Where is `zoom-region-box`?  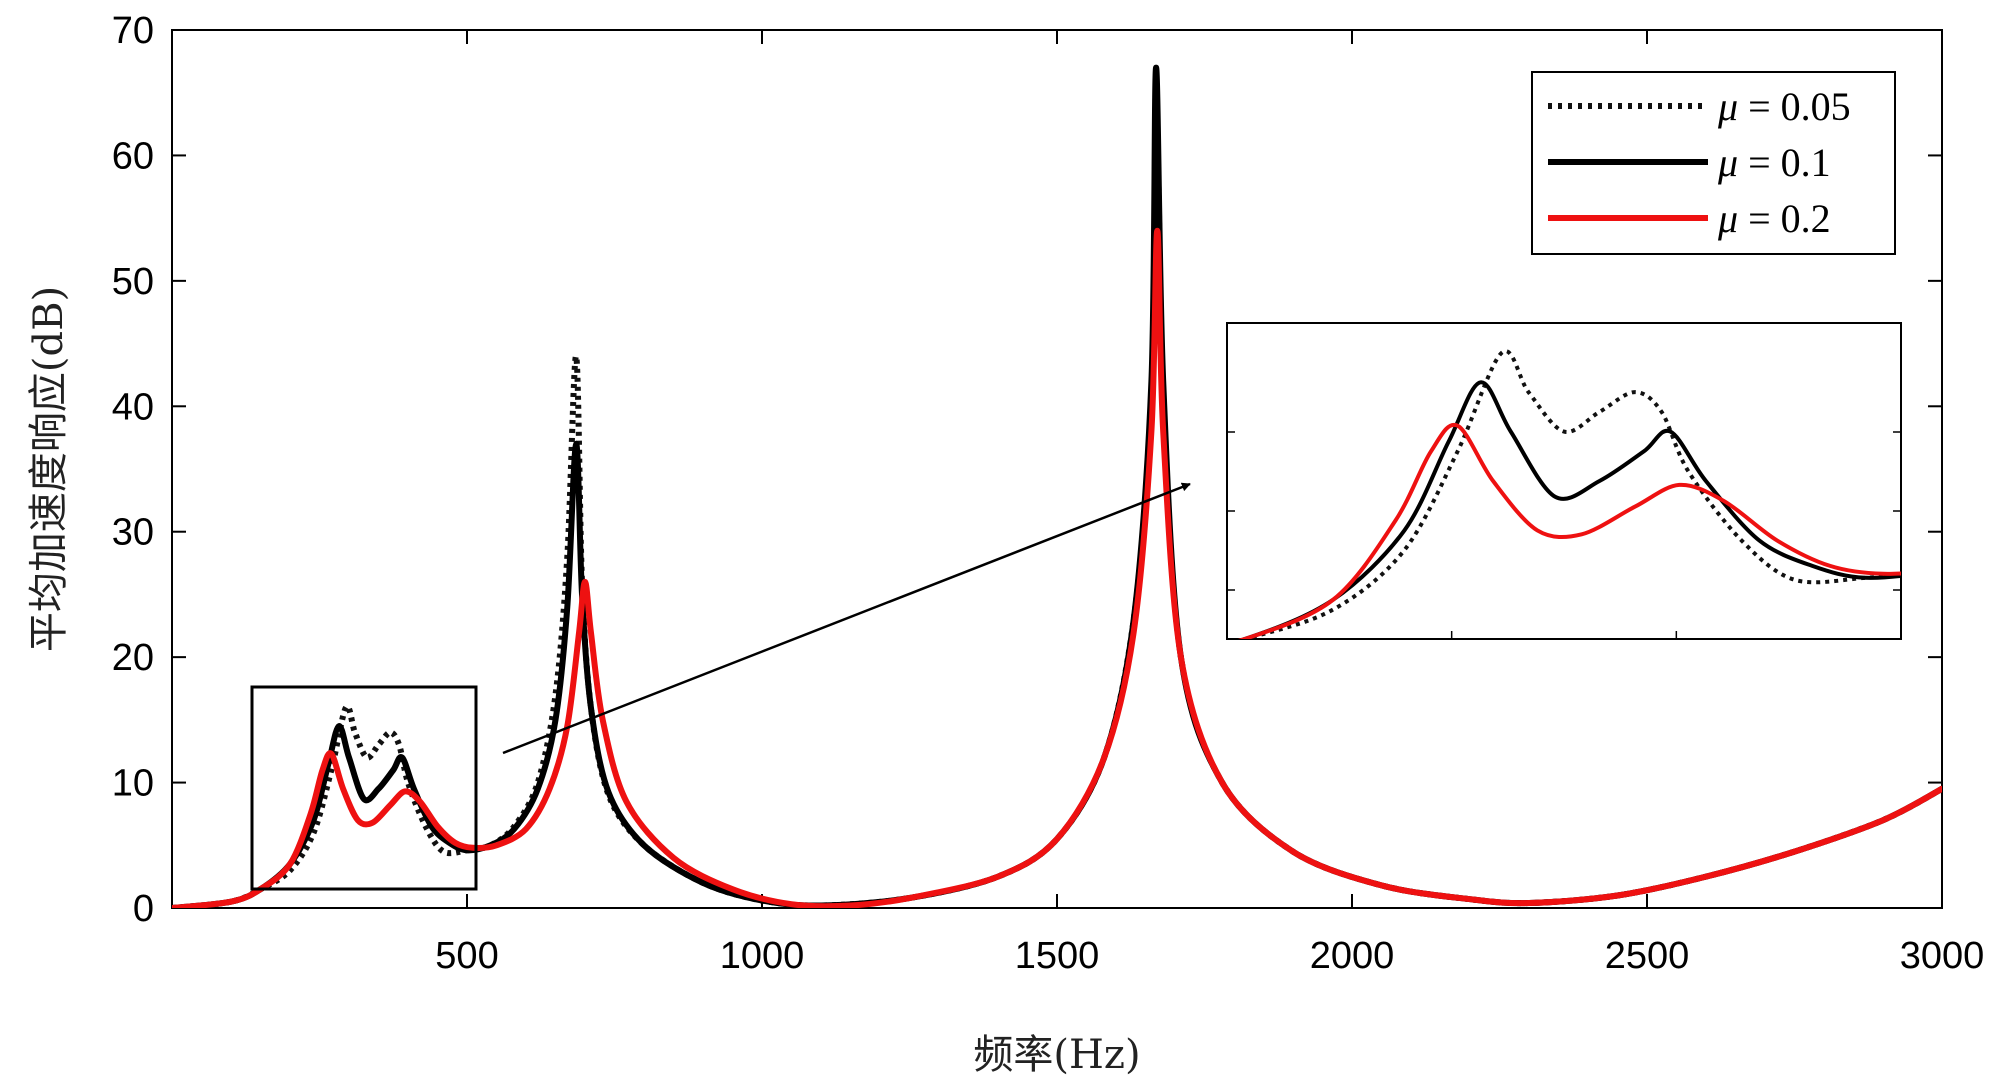
zoom-region-box is located at coordinates (364, 788).